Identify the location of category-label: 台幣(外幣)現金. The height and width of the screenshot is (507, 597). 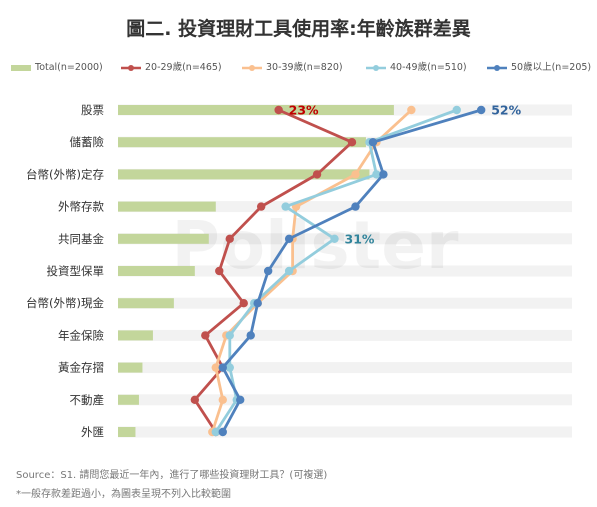
(65, 303).